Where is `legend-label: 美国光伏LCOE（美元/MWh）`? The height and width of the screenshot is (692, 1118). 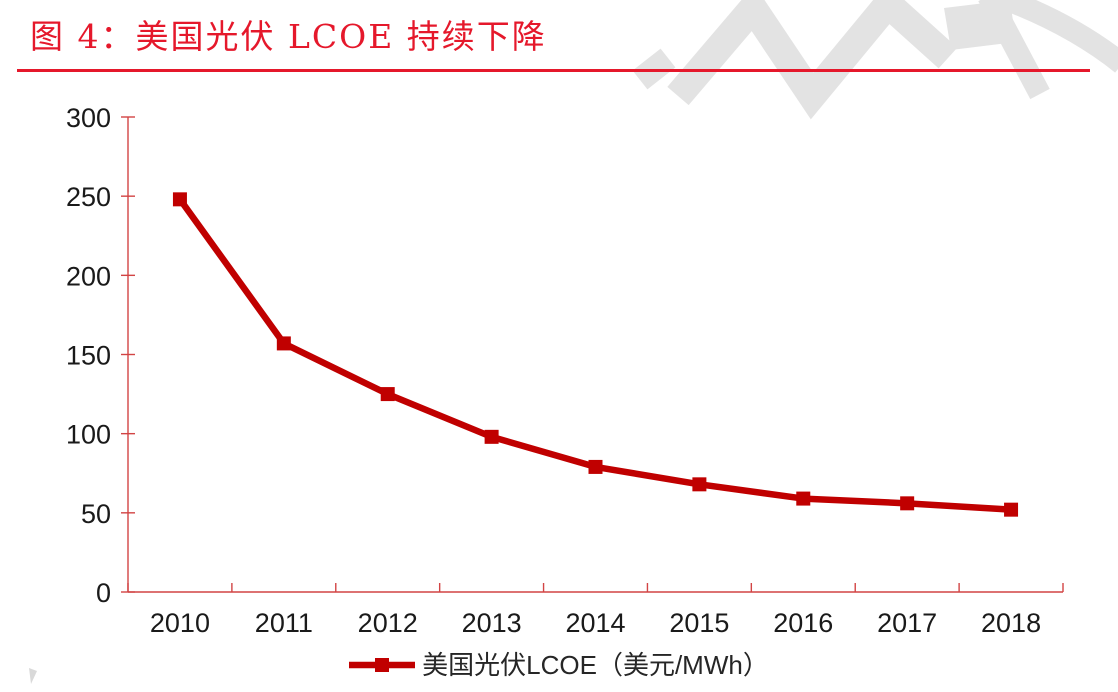
legend-label: 美国光伏LCOE（美元/MWh） is located at coordinates (595, 665).